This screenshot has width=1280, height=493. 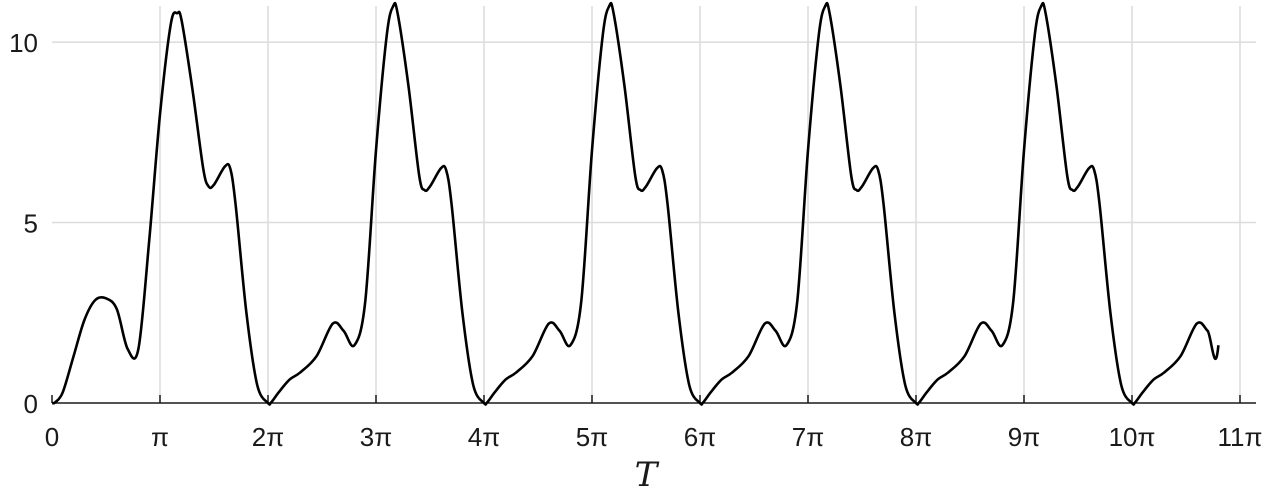 I want to click on x-tick-label: 7π, so click(x=808, y=437).